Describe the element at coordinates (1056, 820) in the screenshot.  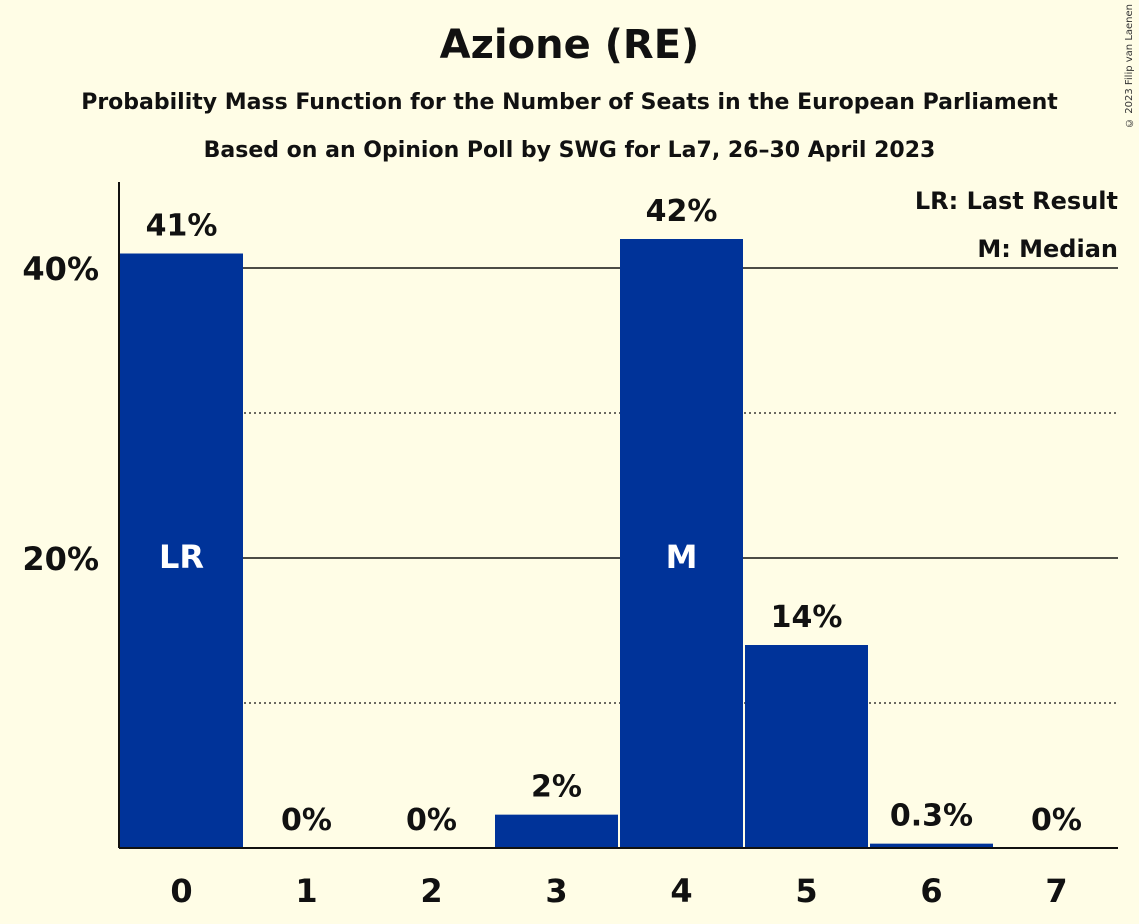
I see `value-label-7: 0%` at that location.